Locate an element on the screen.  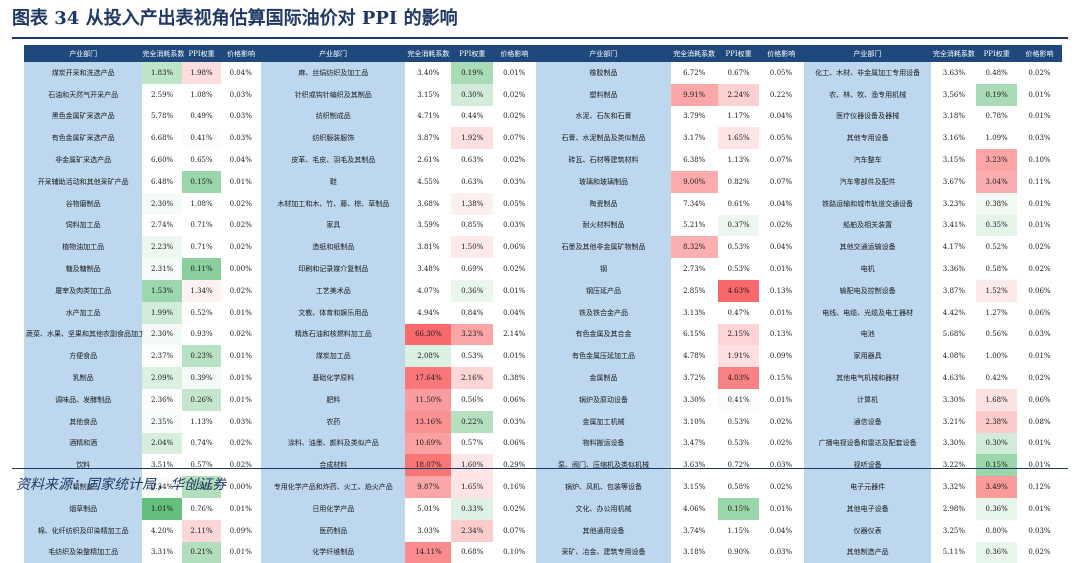
sector-name-cell: 乳制品 is located at coordinates (83, 378).